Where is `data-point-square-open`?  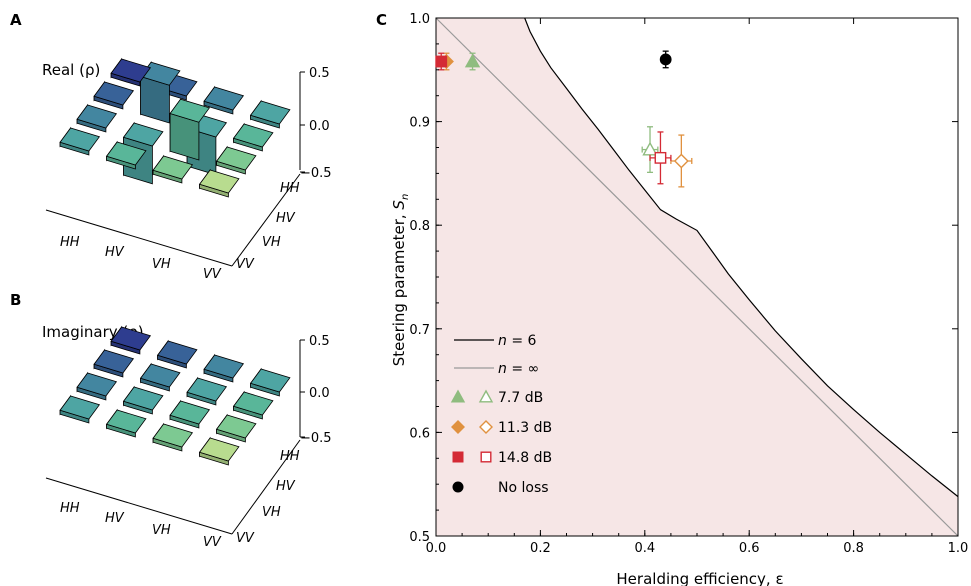
data-point-square-open is located at coordinates (660, 157).